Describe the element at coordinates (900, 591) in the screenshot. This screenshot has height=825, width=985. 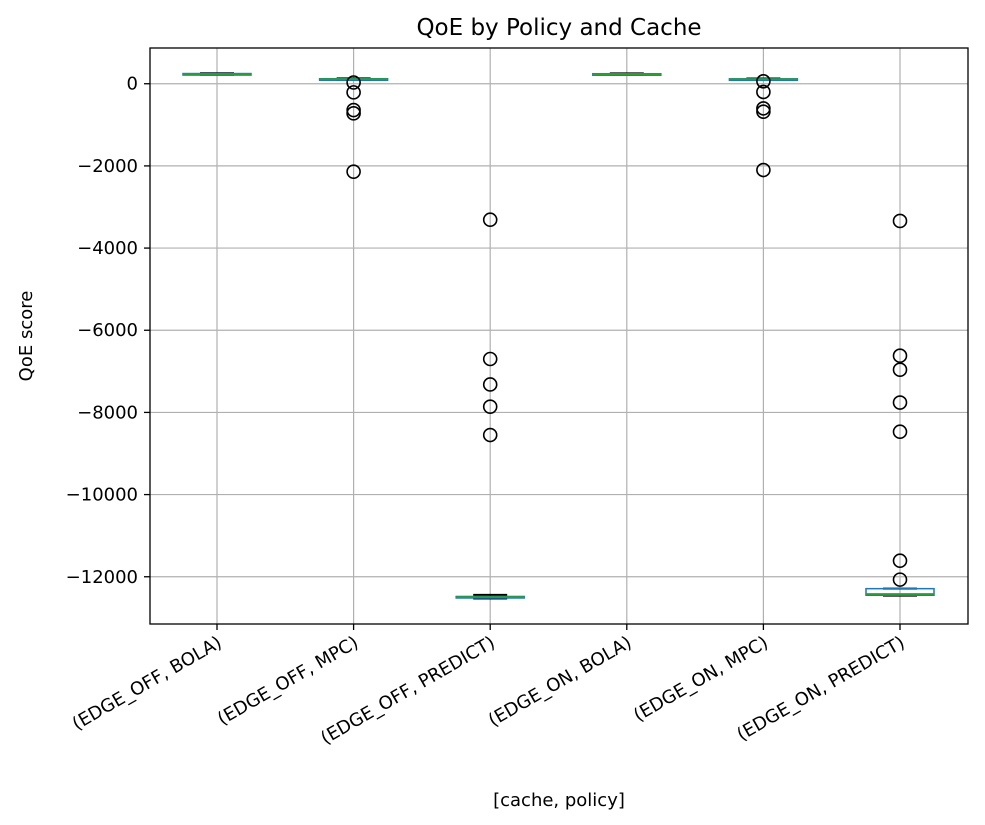
I see `iqr-box` at that location.